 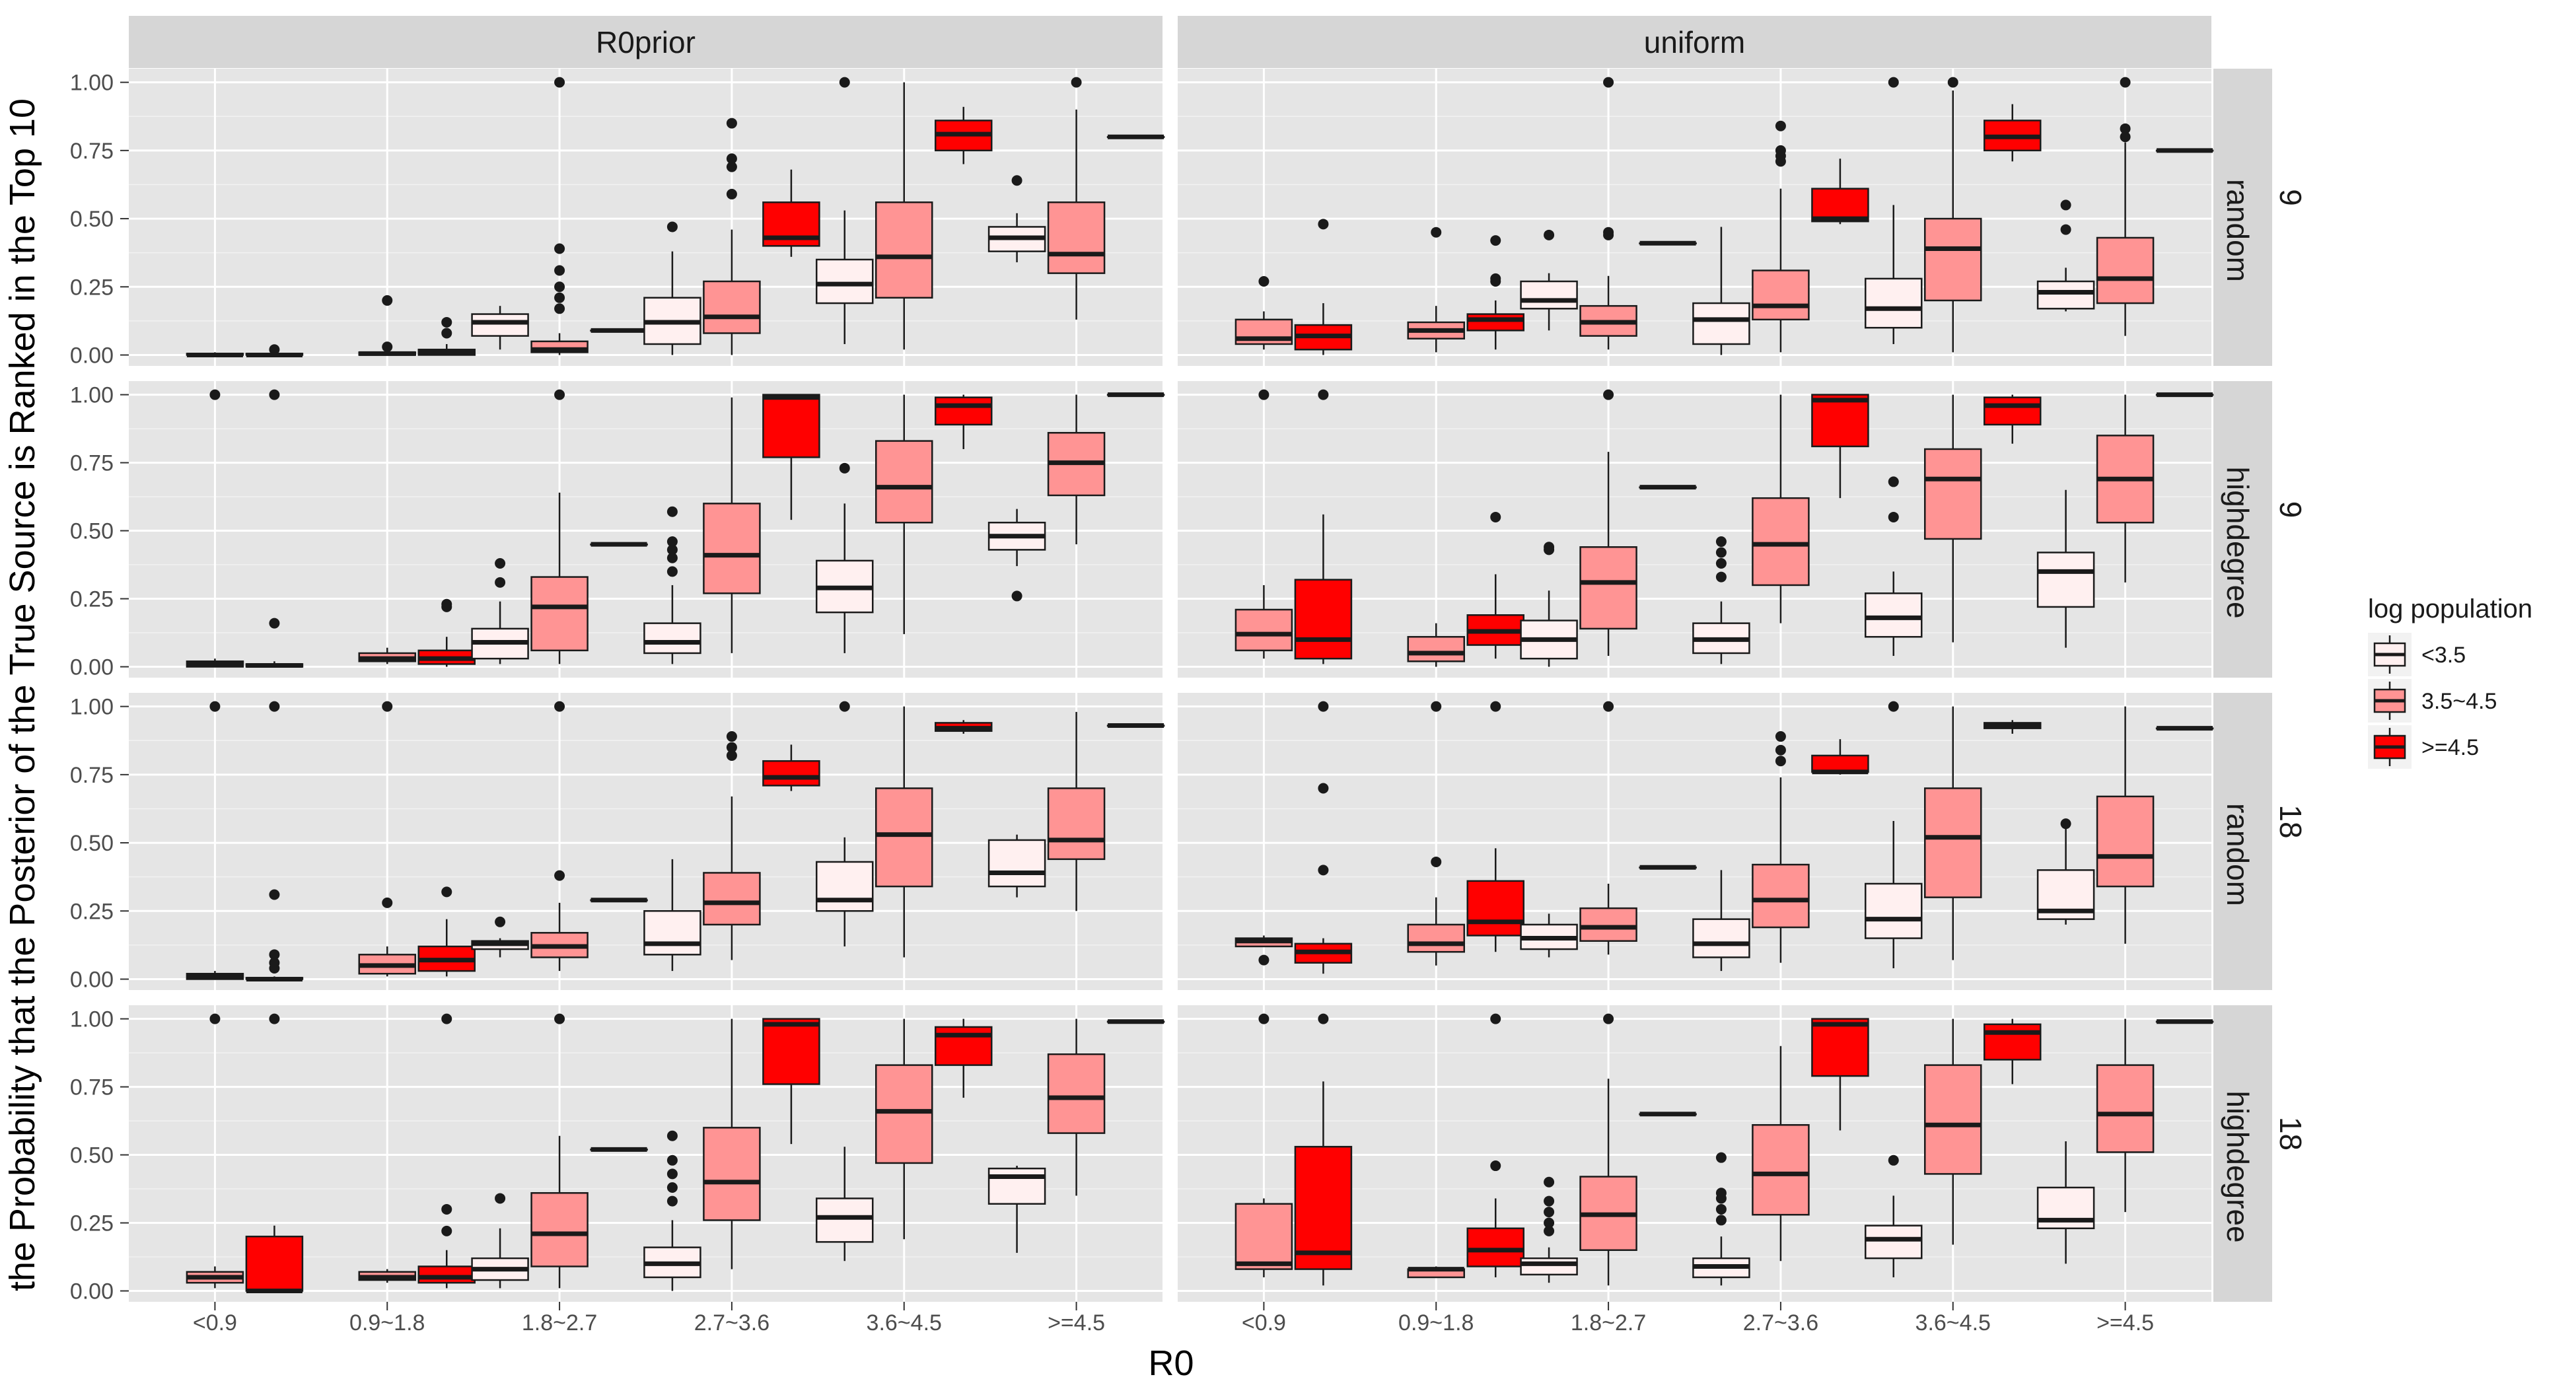 I want to click on facet-label-uniform: uniform, so click(x=1694, y=42).